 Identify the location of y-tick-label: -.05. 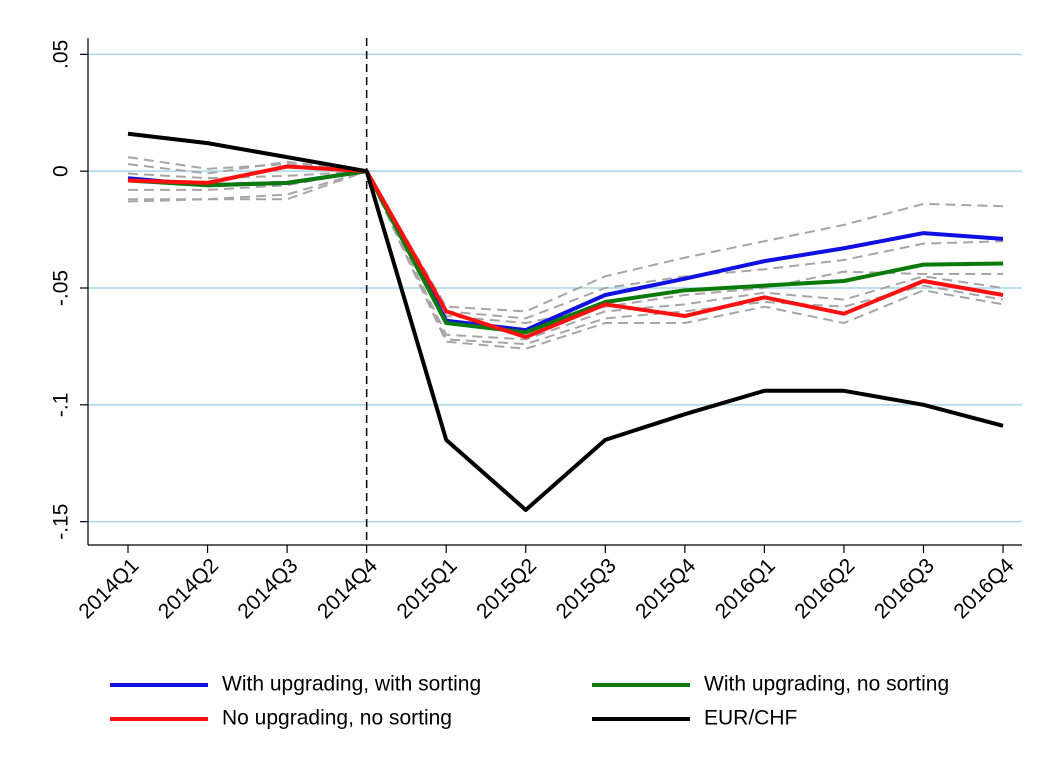
(61, 288).